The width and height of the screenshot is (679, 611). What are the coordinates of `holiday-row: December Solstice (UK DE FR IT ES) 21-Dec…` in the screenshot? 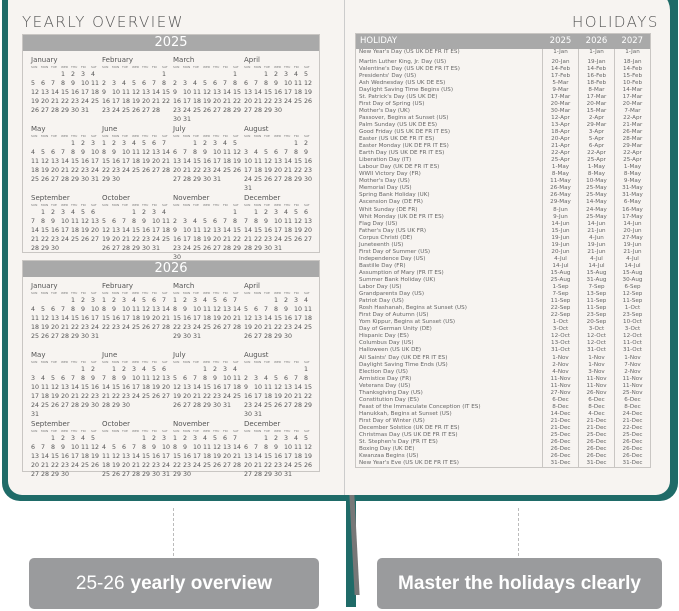 It's located at (503, 428).